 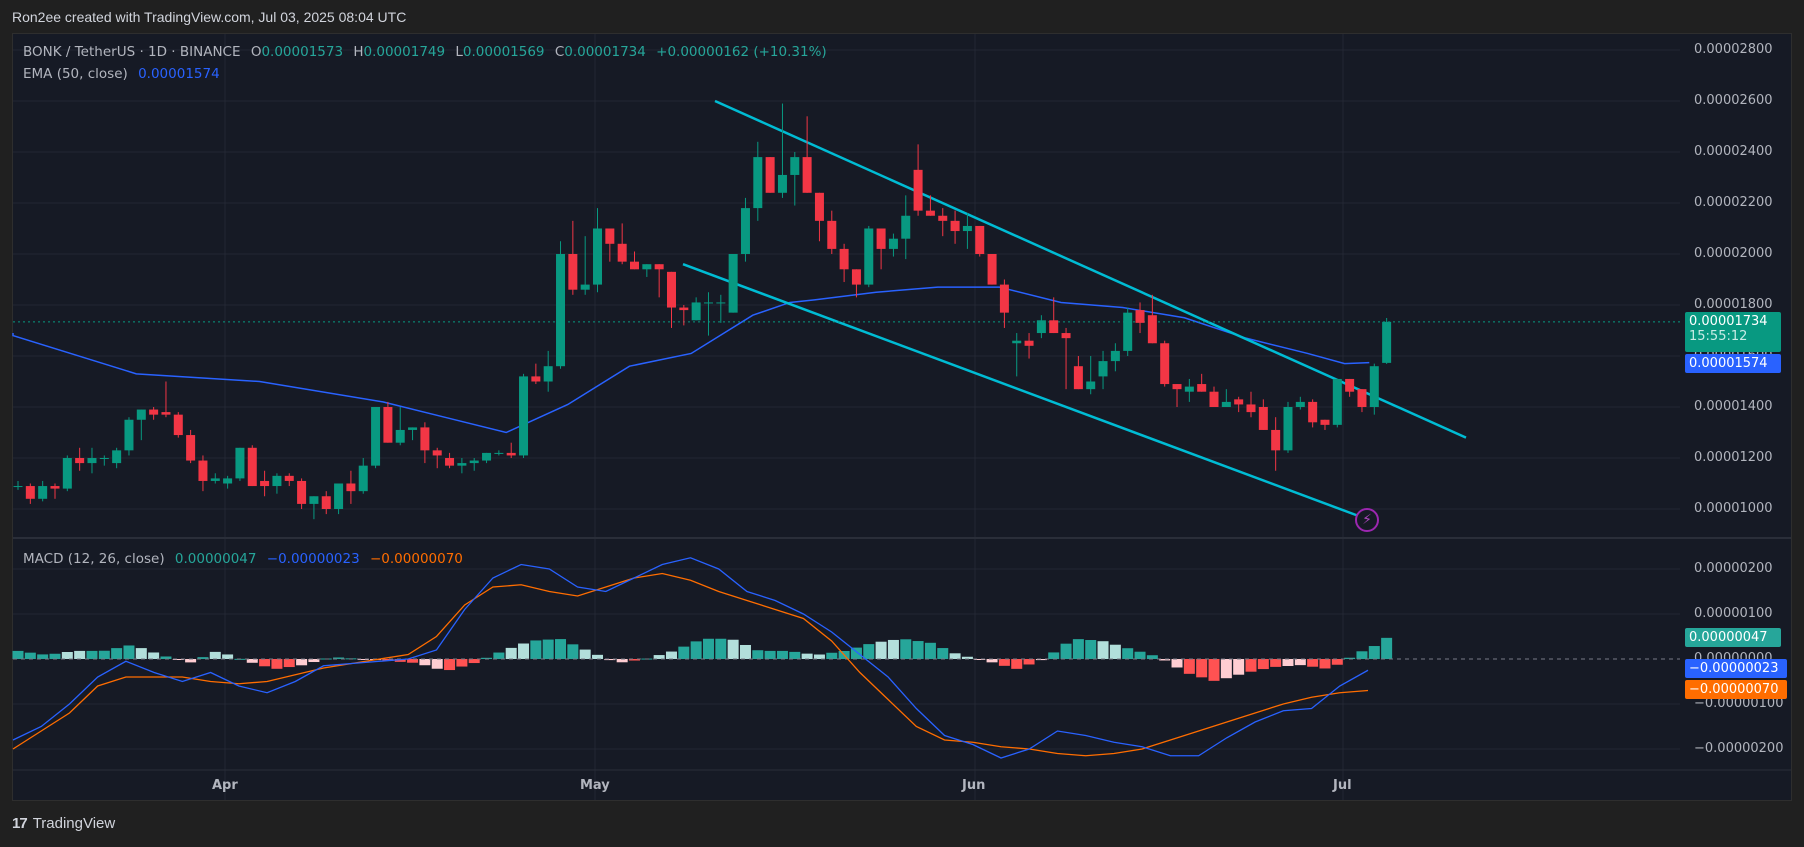 I want to click on lightning-alert-icon: ⚡, so click(x=1367, y=520).